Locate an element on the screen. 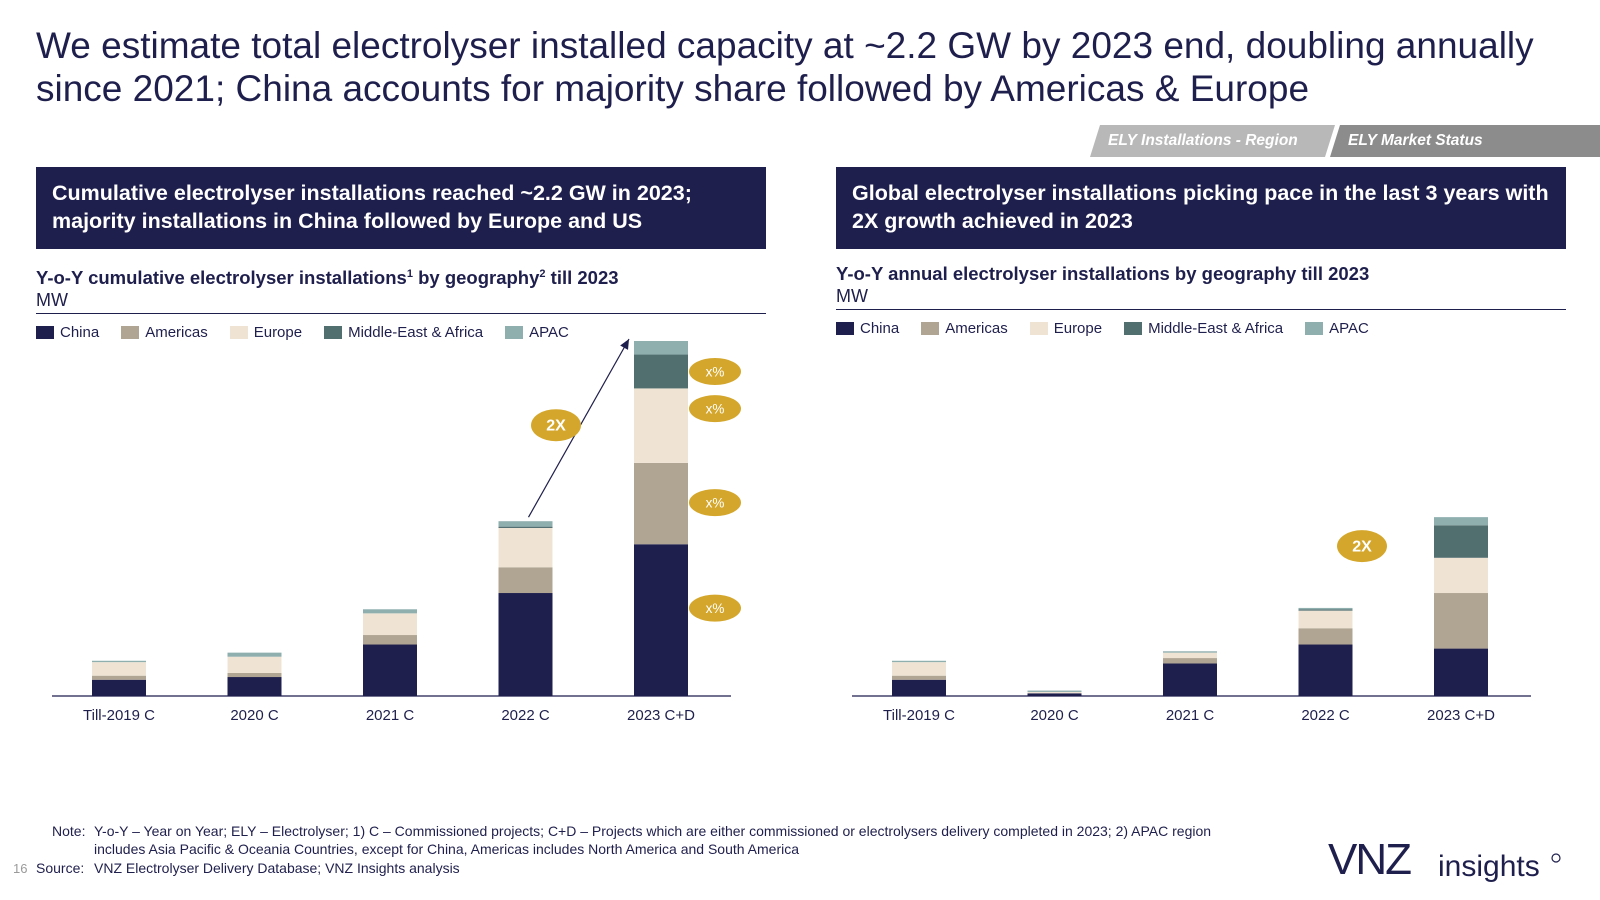  logo-brand: VNZ is located at coordinates (1369, 861).